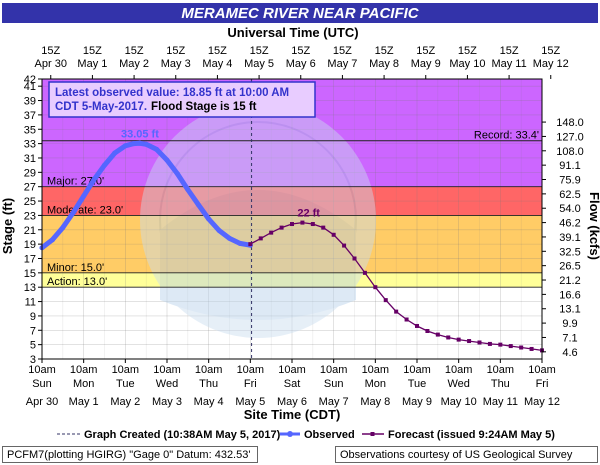 This screenshot has width=600, height=465. I want to click on flow-tick-label: 16.6, so click(569, 295).